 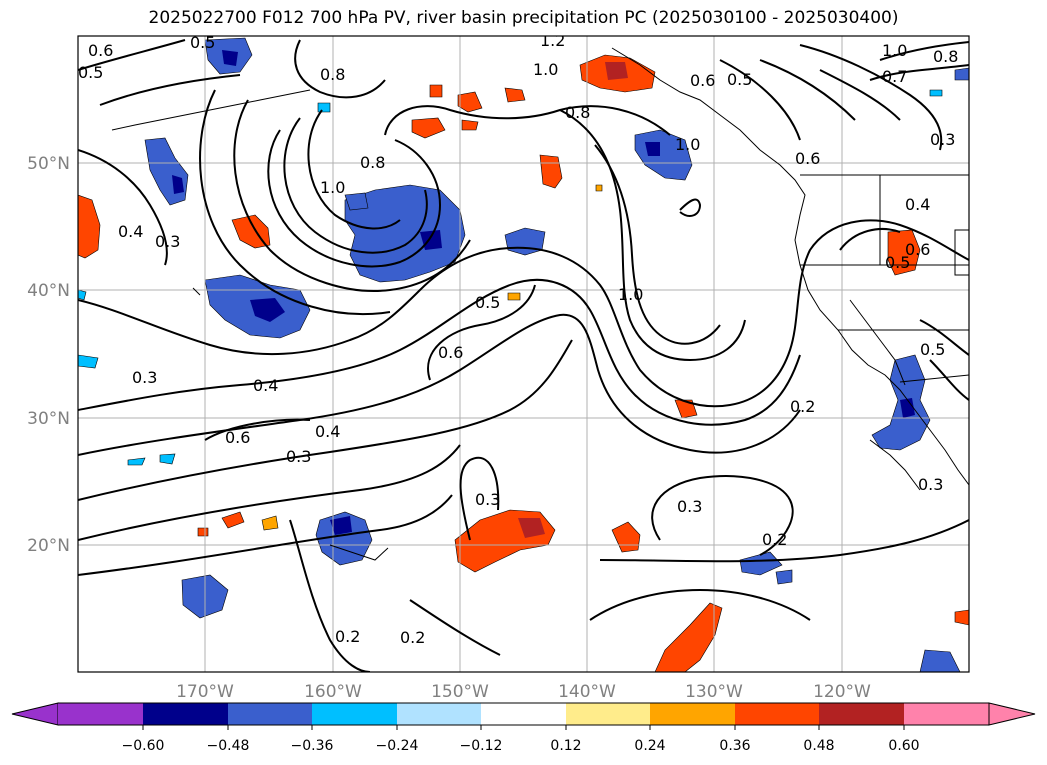 What do you see at coordinates (1012, 714) in the screenshot?
I see `colorbar-extend-high` at bounding box center [1012, 714].